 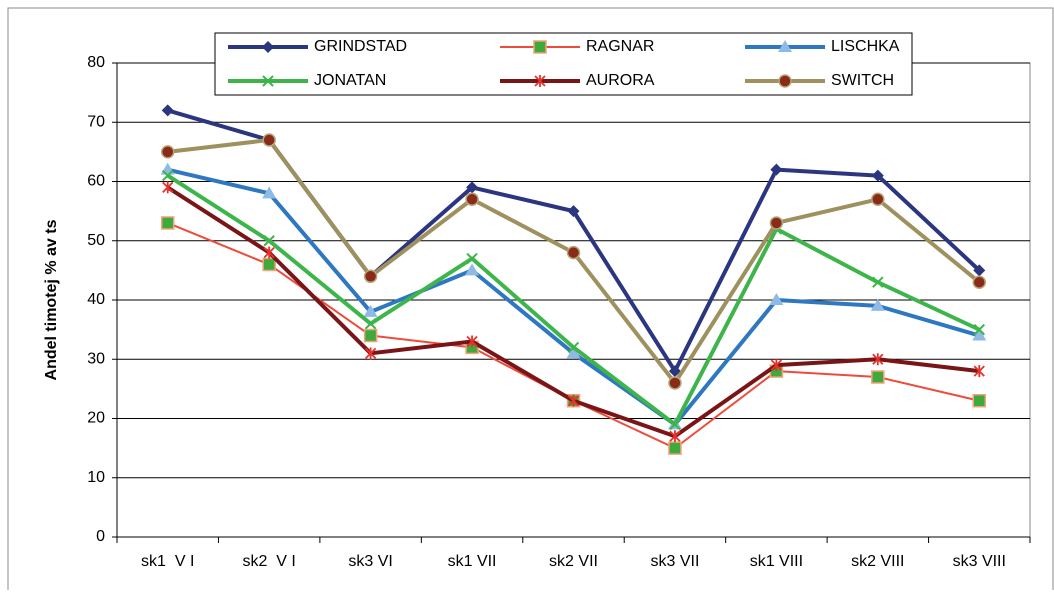 What do you see at coordinates (96, 477) in the screenshot?
I see `y-tick-label: 10` at bounding box center [96, 477].